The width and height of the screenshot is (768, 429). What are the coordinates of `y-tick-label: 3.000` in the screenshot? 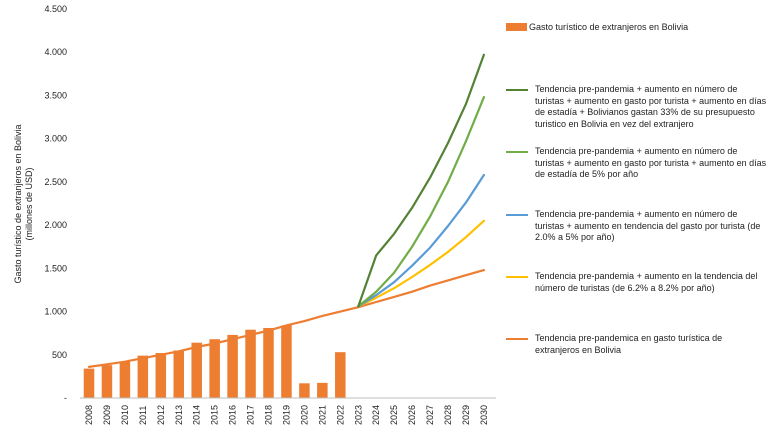 It's located at (55, 139).